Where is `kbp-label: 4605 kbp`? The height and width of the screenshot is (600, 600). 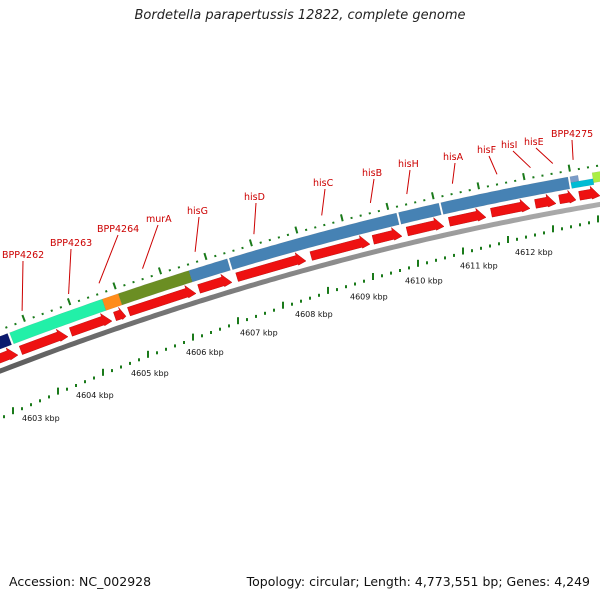 kbp-label: 4605 kbp is located at coordinates (150, 373).